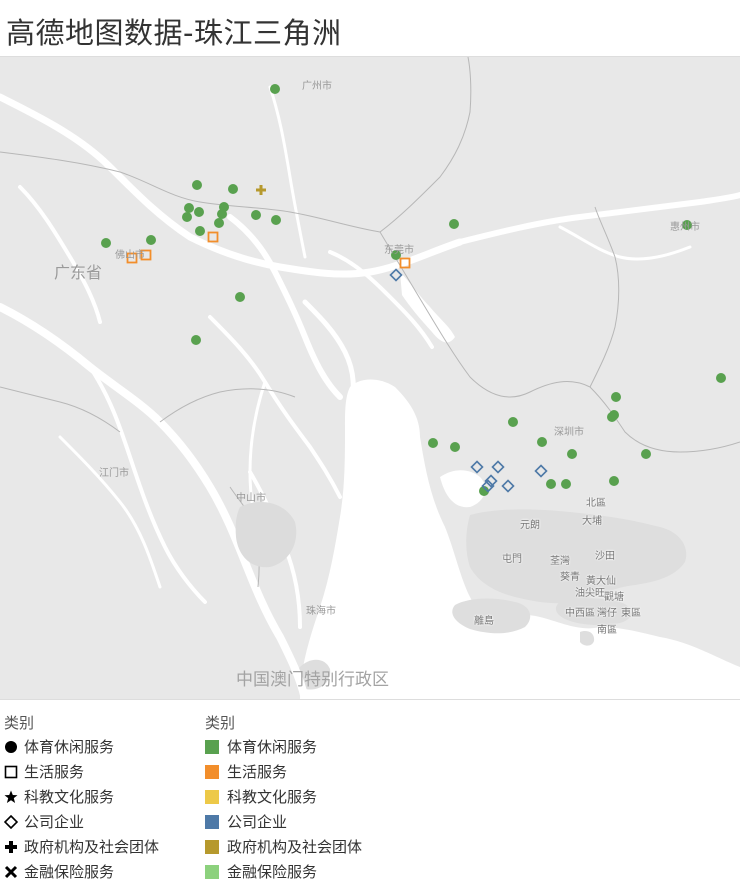  I want to click on hk-label: 灣仔, so click(607, 613).